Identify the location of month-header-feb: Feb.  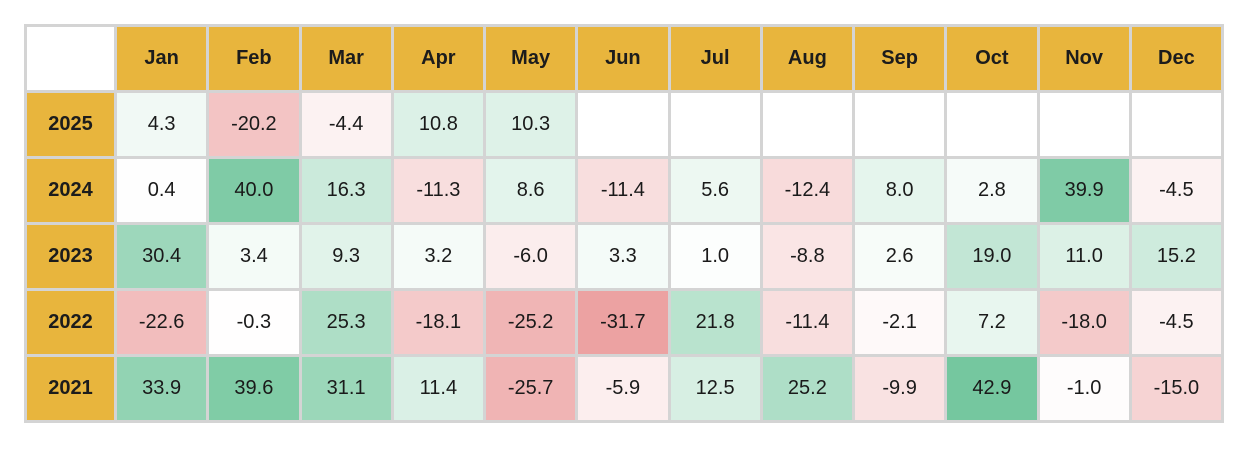
(254, 58).